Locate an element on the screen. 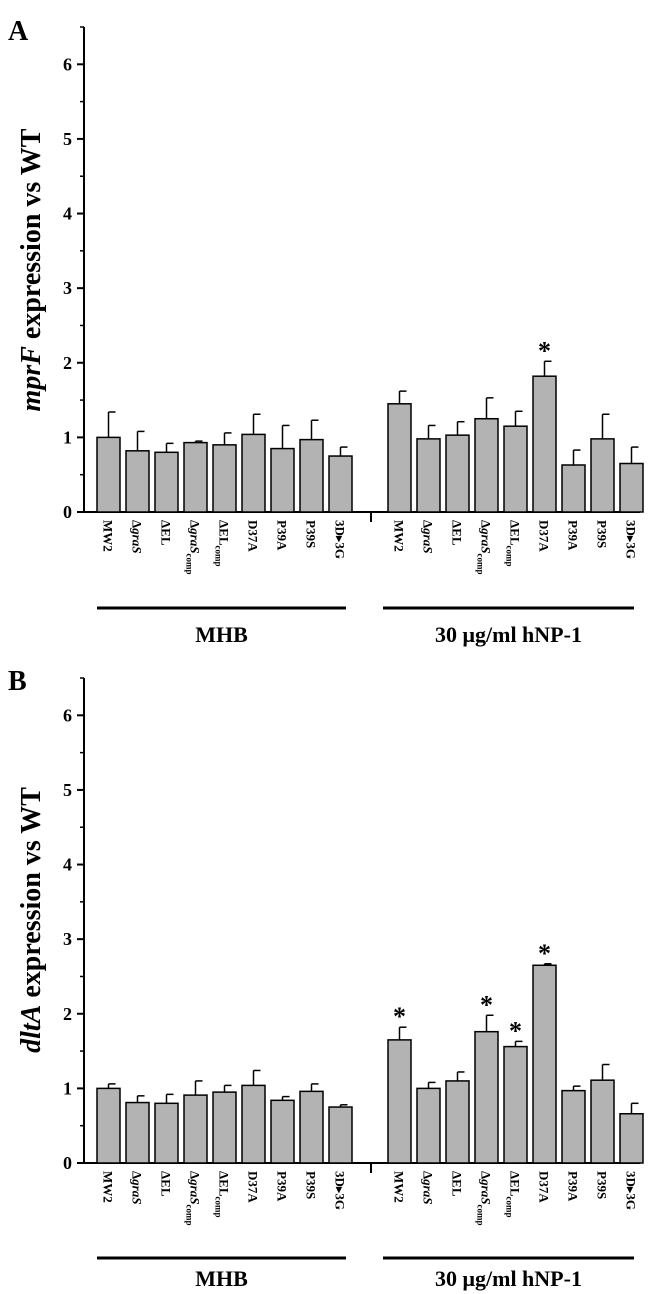 Image resolution: width=657 pixels, height=1294 pixels. y-axis-label-gene: dltA is located at coordinates (31, 1029).